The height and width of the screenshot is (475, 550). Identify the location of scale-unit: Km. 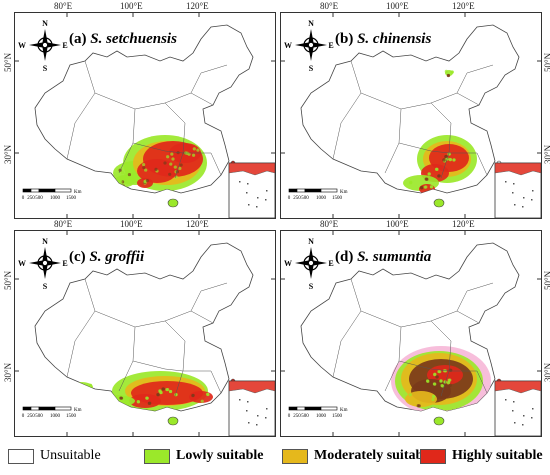
(344, 192).